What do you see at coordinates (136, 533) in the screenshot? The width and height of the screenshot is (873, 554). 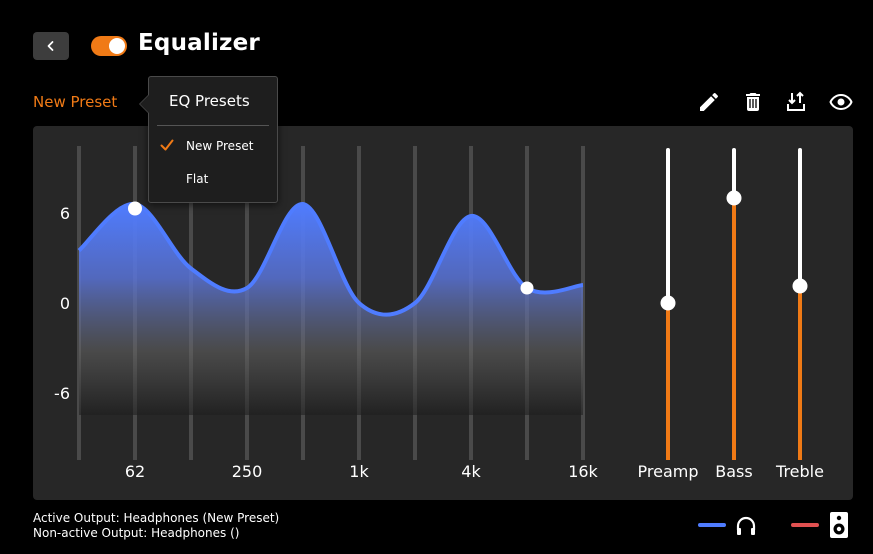 I see `nonactive-output-status: Non-active Output: Headphones ()` at bounding box center [136, 533].